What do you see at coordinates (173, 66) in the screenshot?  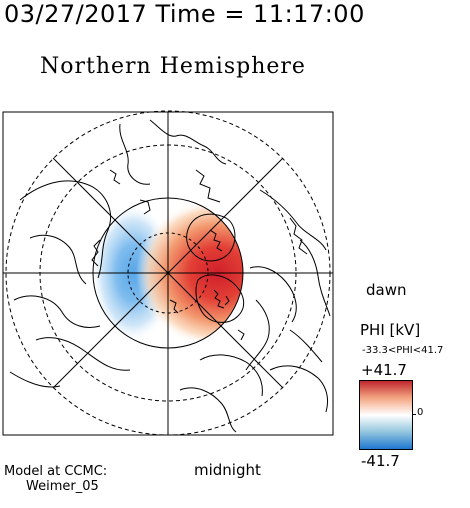 I see `hemisphere-title: Northern Hemisphere` at bounding box center [173, 66].